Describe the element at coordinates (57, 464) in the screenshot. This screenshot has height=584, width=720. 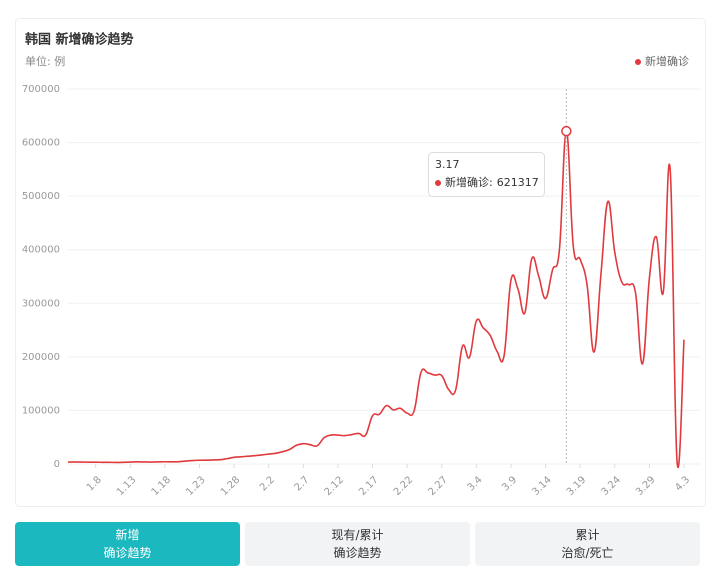
I see `y-tick-label: 0` at that location.